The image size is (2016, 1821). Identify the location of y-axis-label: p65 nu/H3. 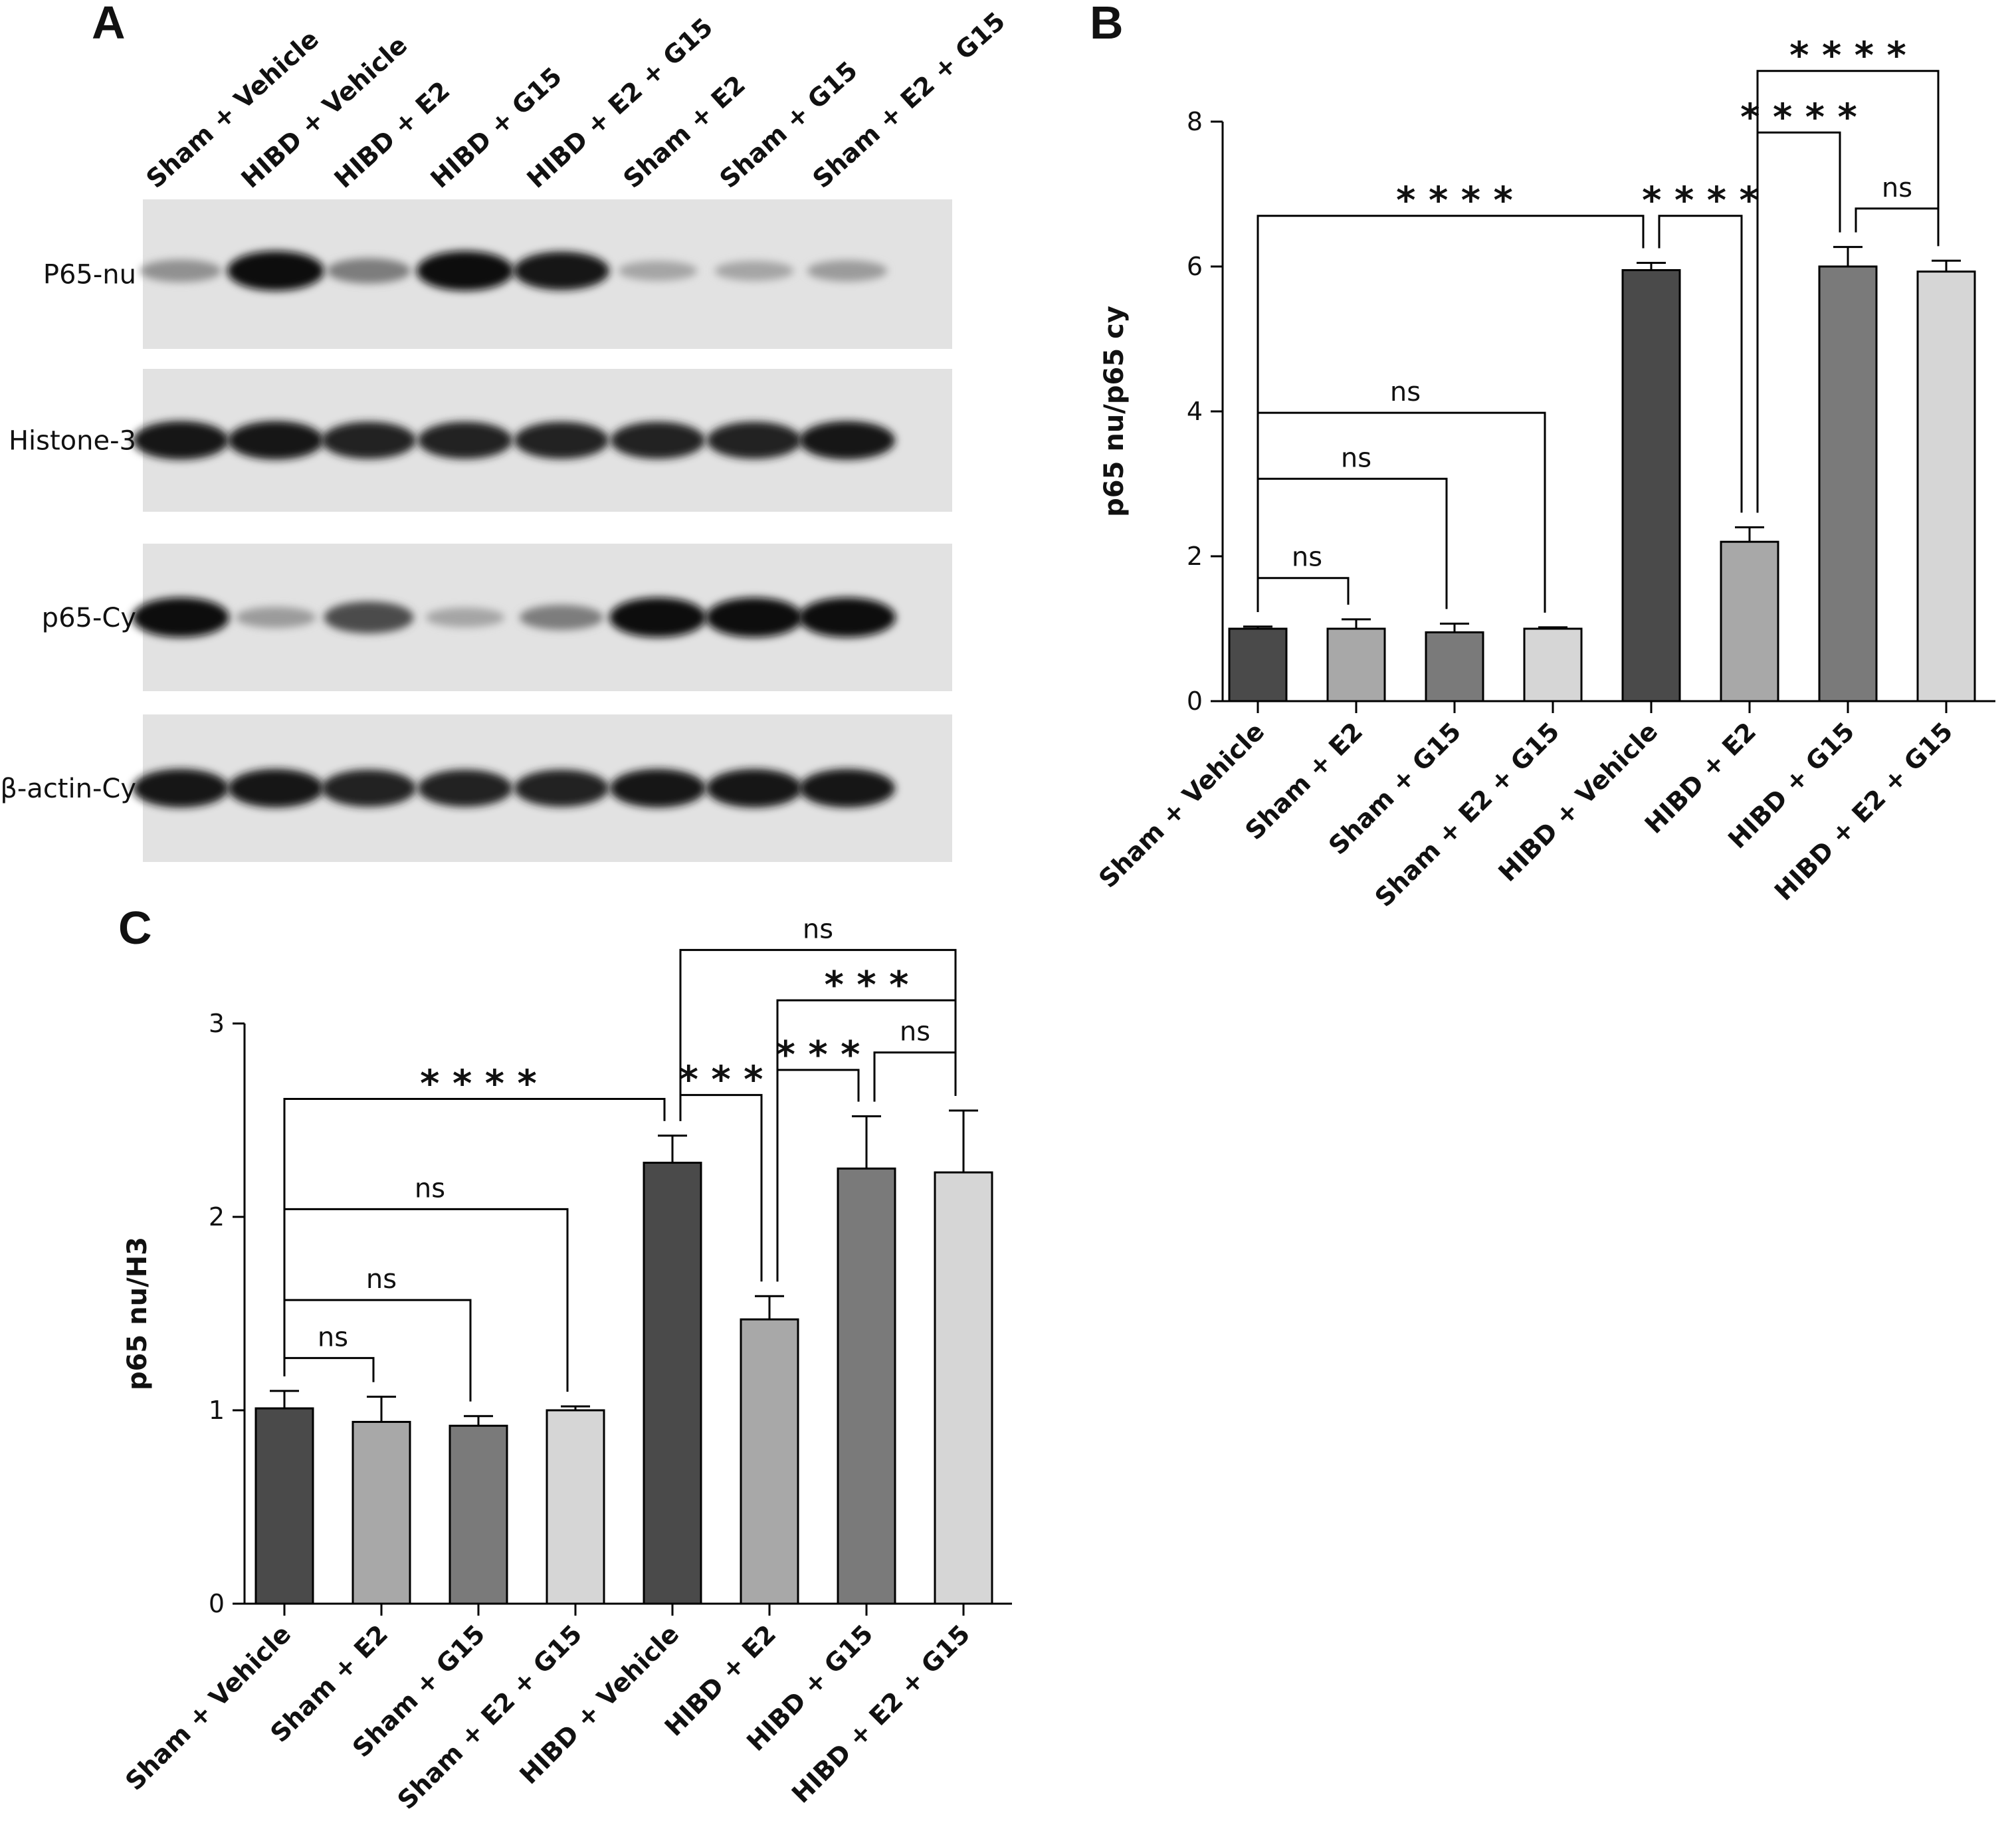
(137, 1313).